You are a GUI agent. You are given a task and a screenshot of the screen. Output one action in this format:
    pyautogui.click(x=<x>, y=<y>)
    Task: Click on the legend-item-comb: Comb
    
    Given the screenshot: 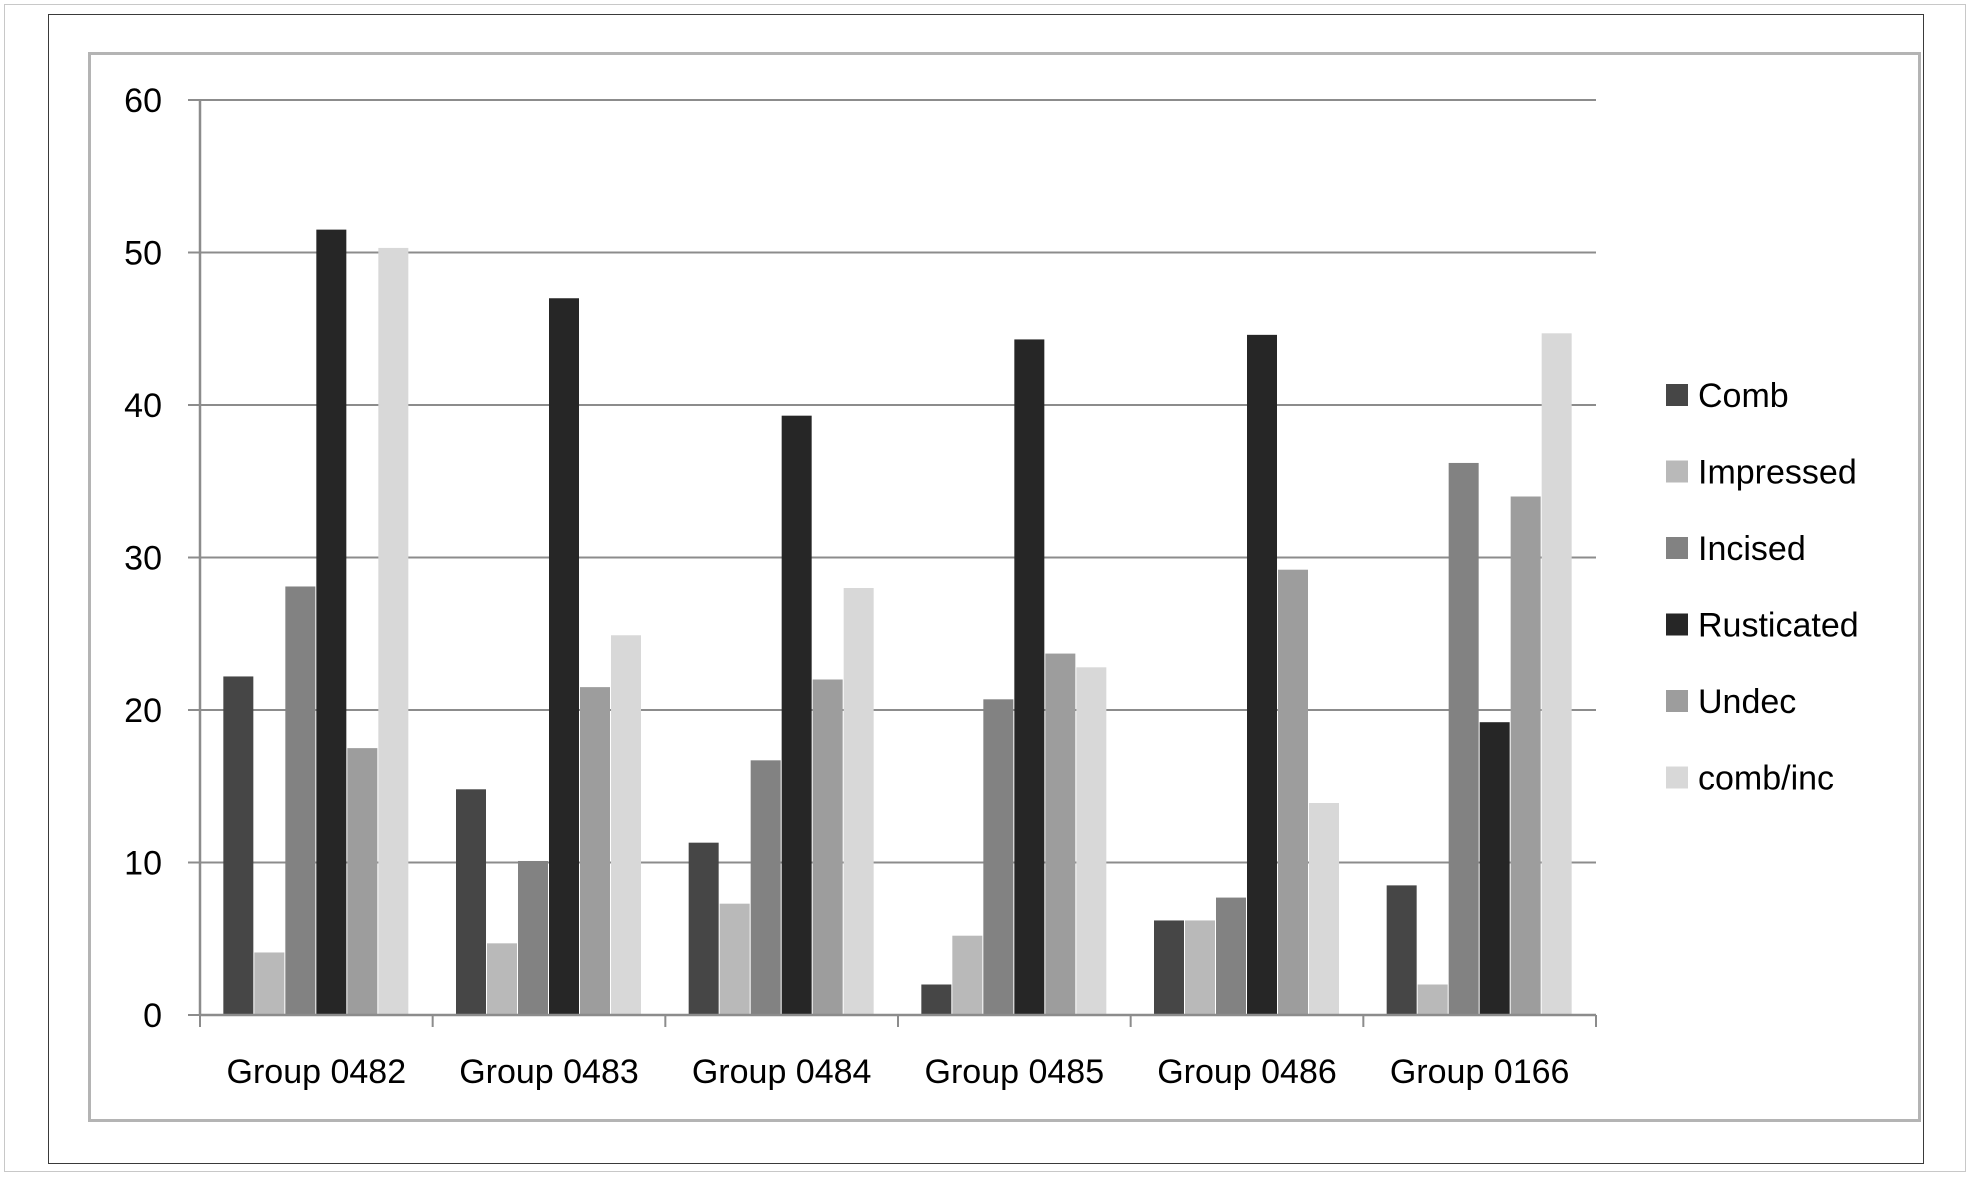 What is the action you would take?
    pyautogui.click(x=1727, y=396)
    